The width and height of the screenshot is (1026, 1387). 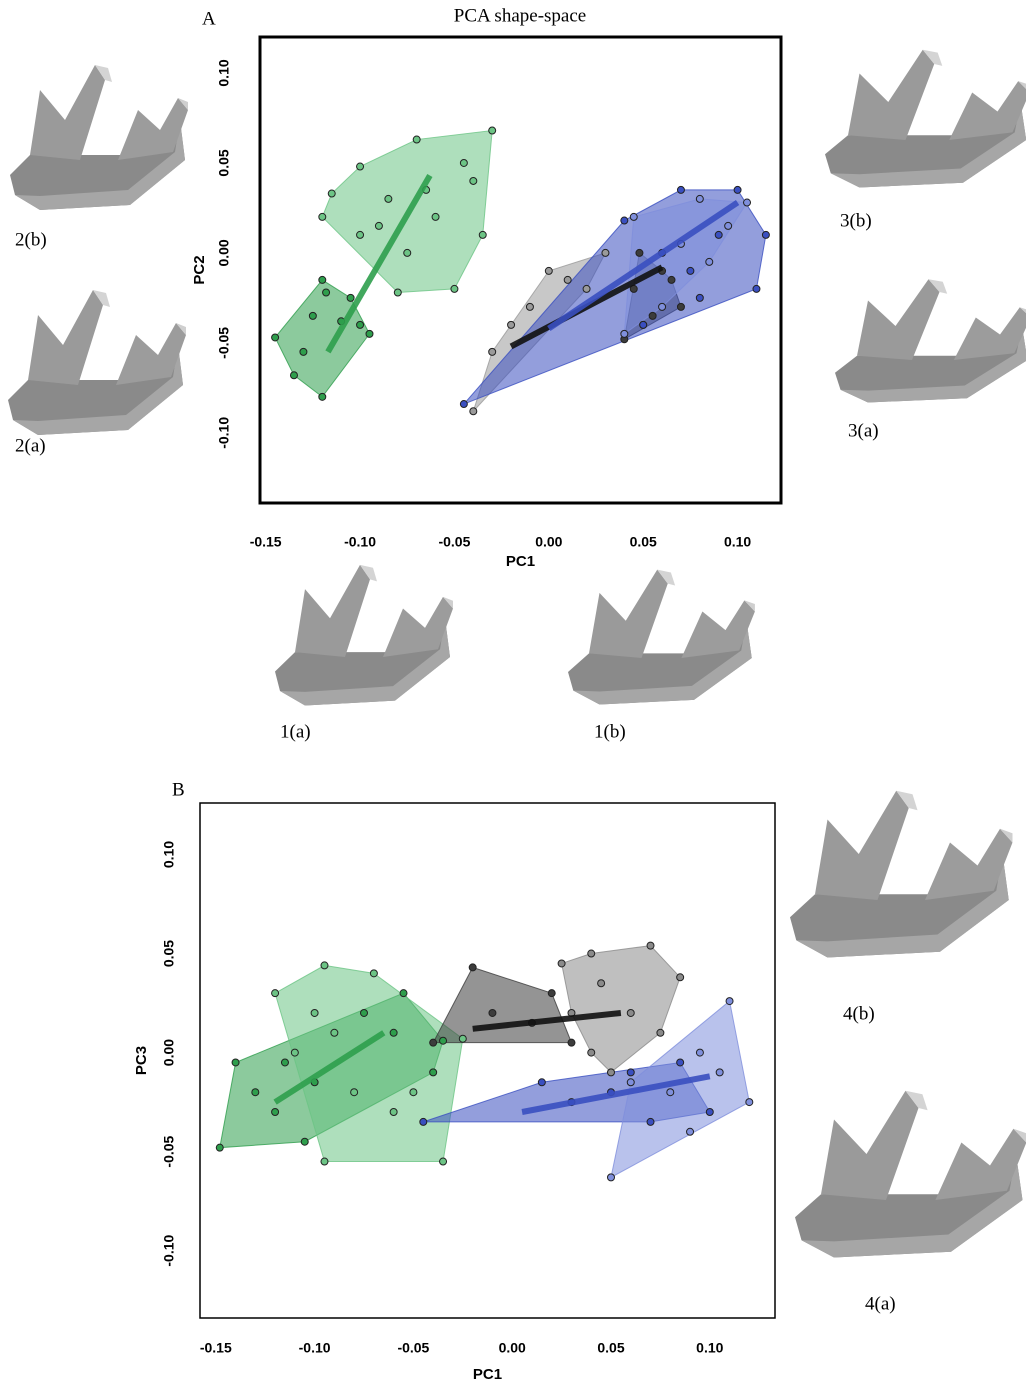 I want to click on x-tick-label: -0.15, so click(x=266, y=542).